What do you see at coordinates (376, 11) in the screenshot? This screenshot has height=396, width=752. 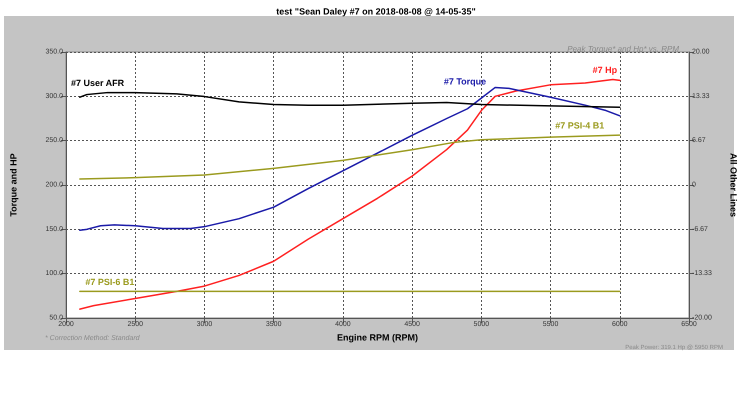 I see `chart-title: test "Sean Daley #7 on 2018-08-08 @ 14-05-35"` at bounding box center [376, 11].